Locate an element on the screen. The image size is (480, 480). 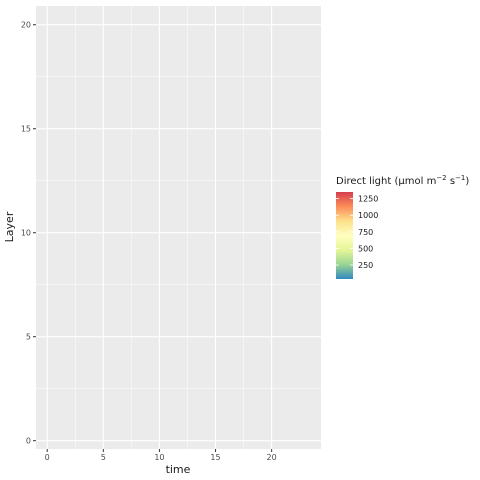
x-tick-label: 10 is located at coordinates (159, 457).